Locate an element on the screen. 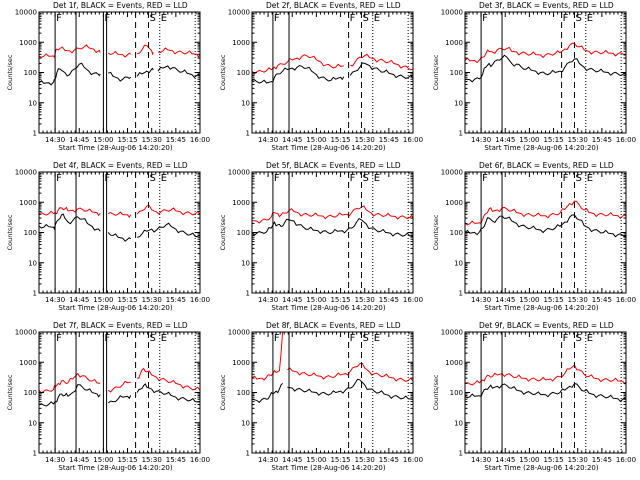 This screenshot has height=480, width=640. x-tick-label-2: 15:00 is located at coordinates (103, 140).